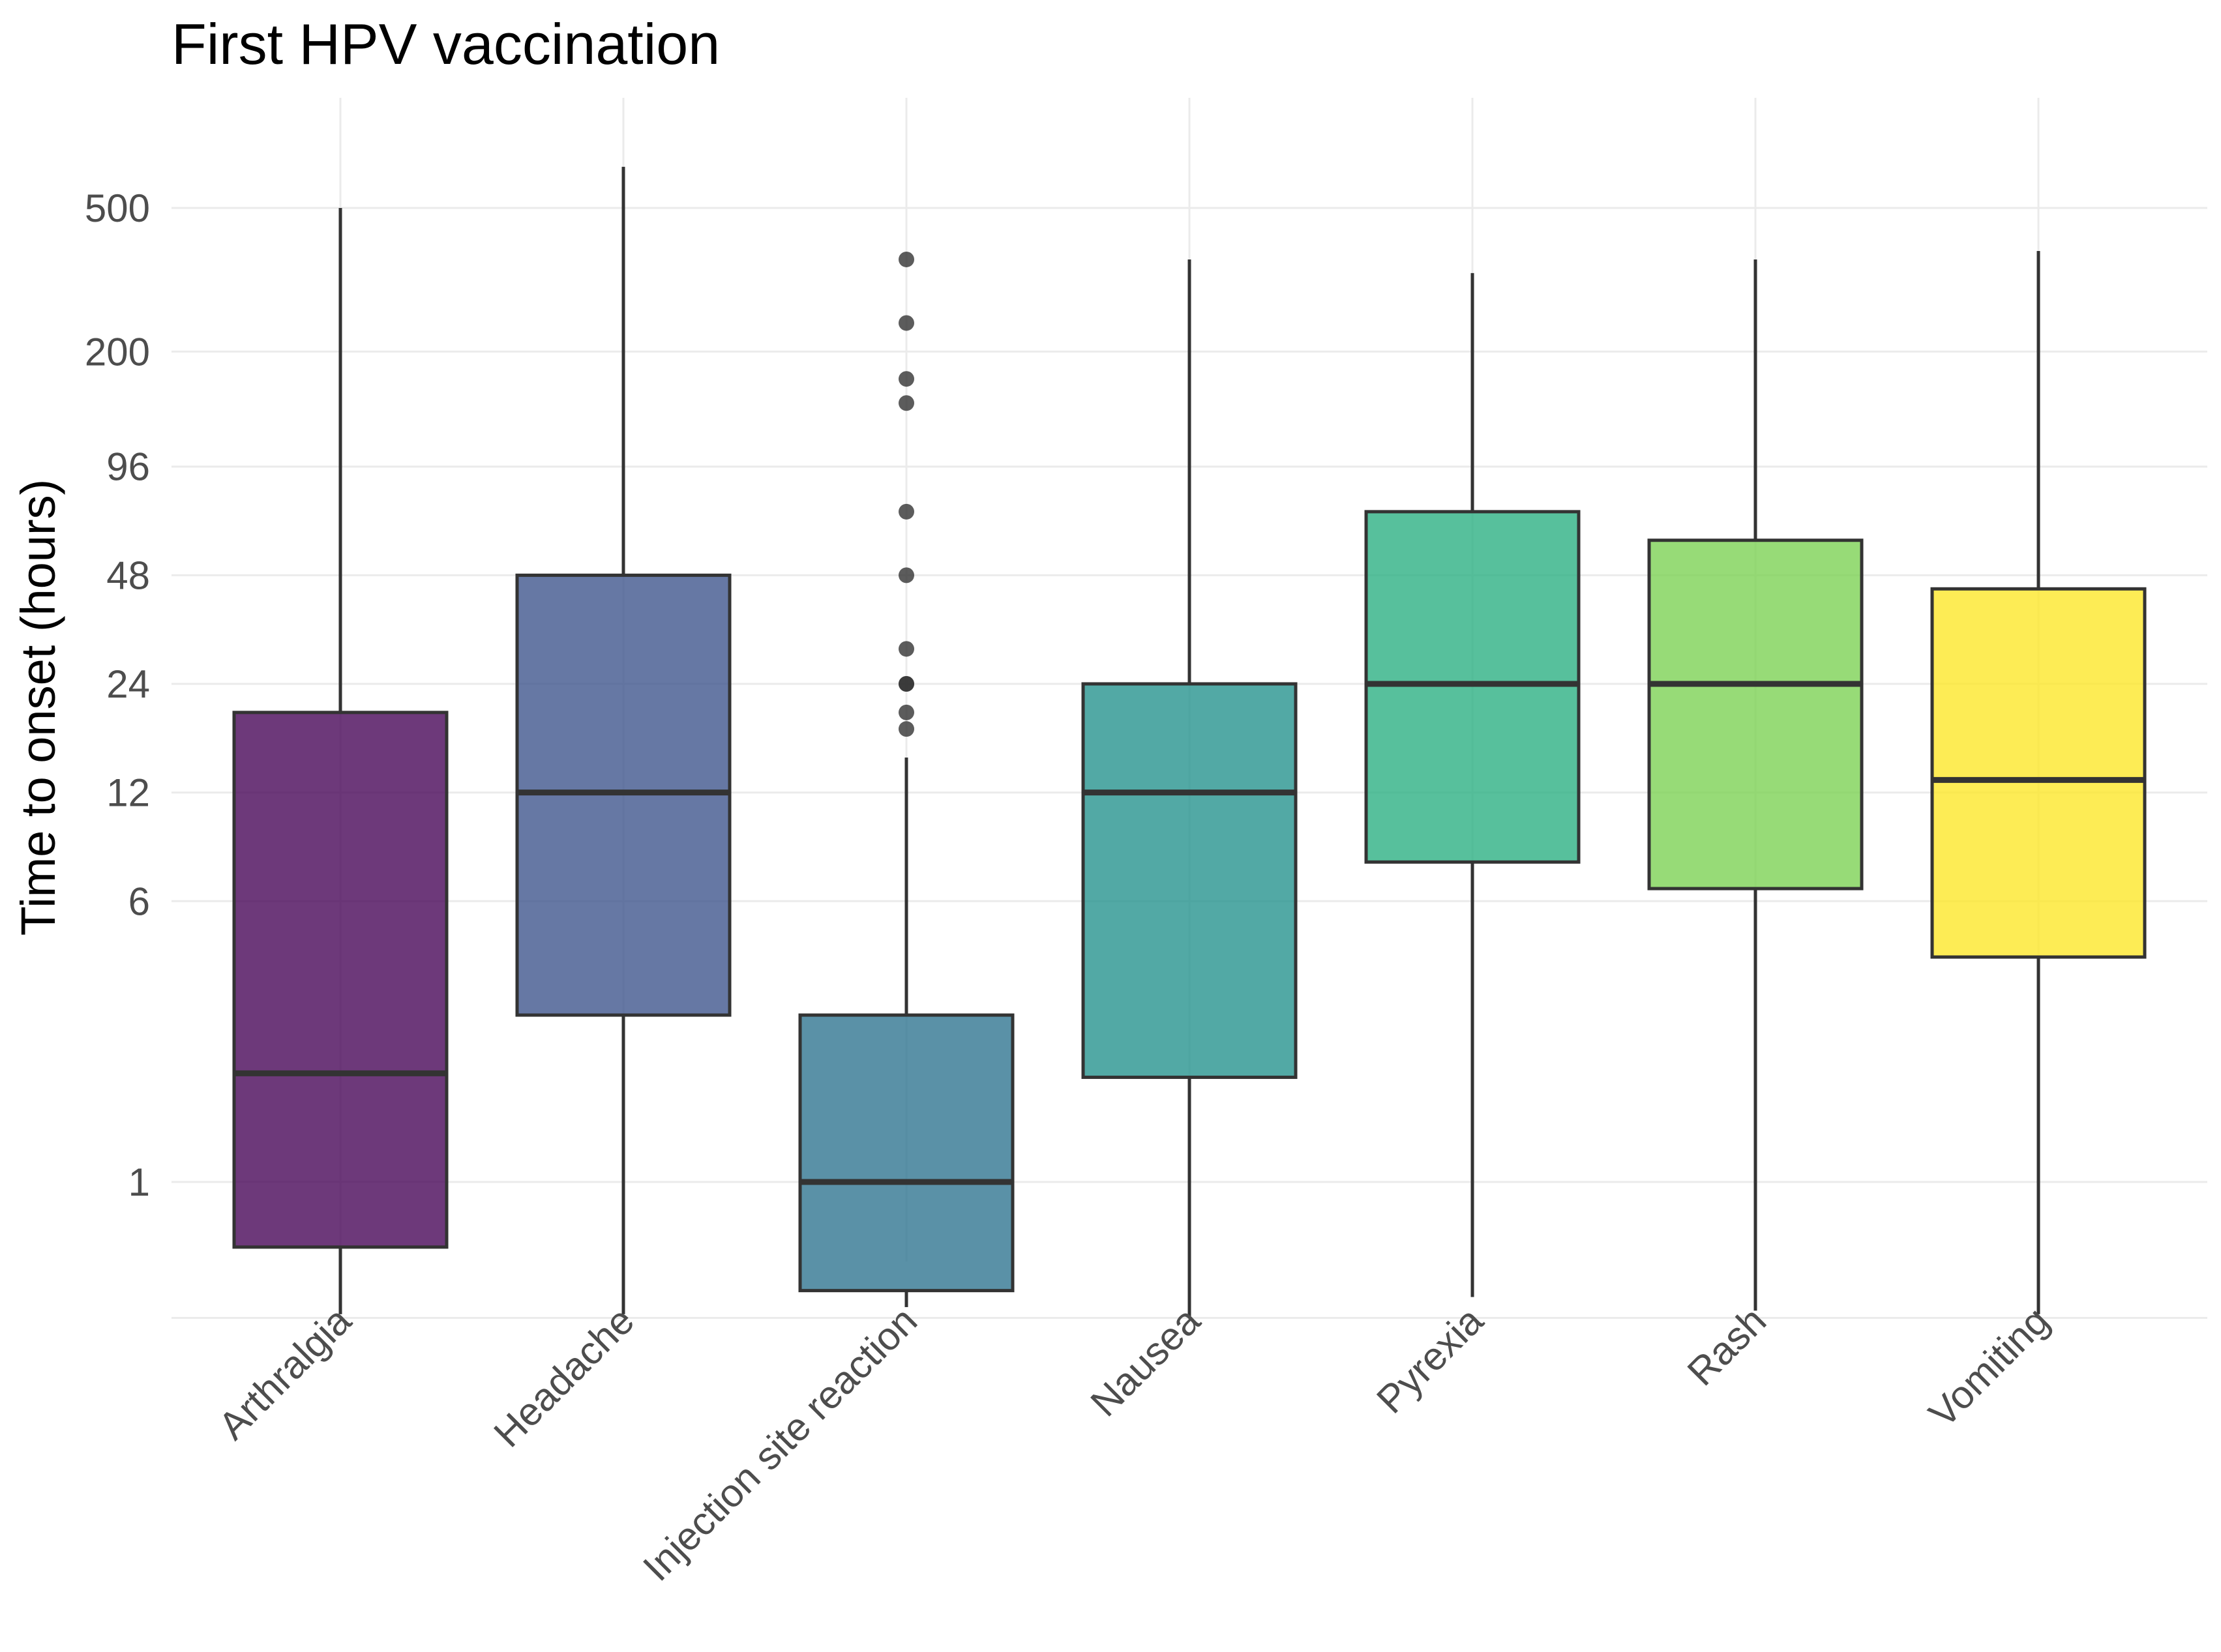  What do you see at coordinates (563, 1377) in the screenshot?
I see `x-tick-label: Headache` at bounding box center [563, 1377].